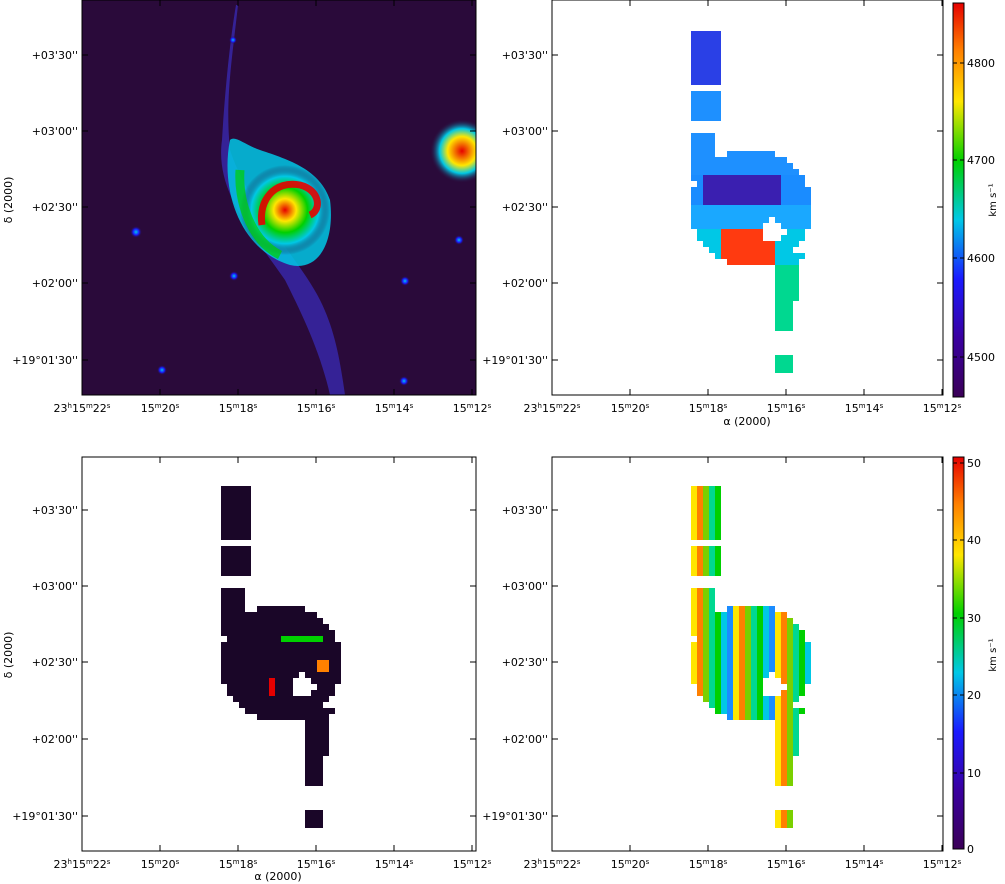  Describe the element at coordinates (316, 864) in the screenshot. I see `x-tick-label: 15m16s` at that location.